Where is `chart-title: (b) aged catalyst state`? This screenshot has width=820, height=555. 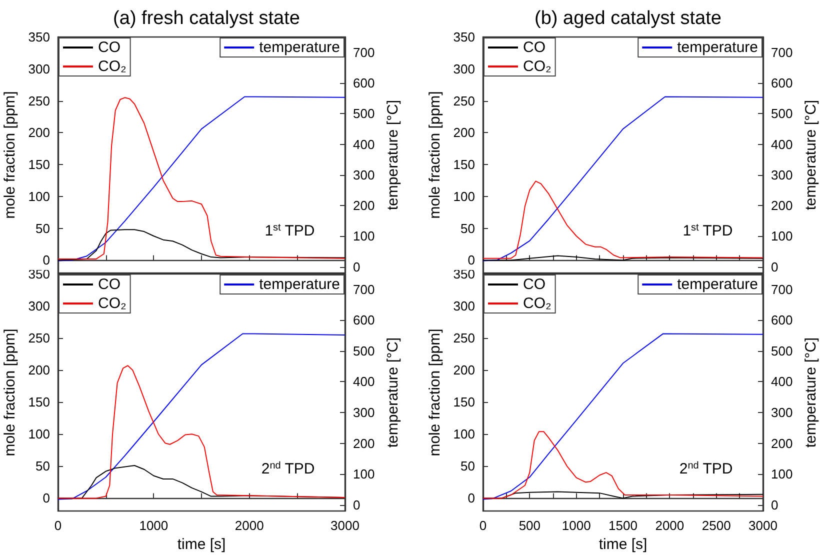 chart-title: (b) aged catalyst state is located at coordinates (628, 18).